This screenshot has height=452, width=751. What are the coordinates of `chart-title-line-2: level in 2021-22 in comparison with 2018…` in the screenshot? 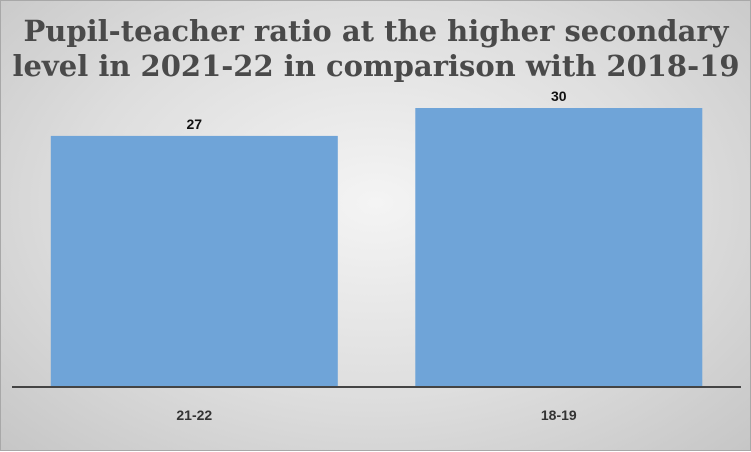 It's located at (375, 66).